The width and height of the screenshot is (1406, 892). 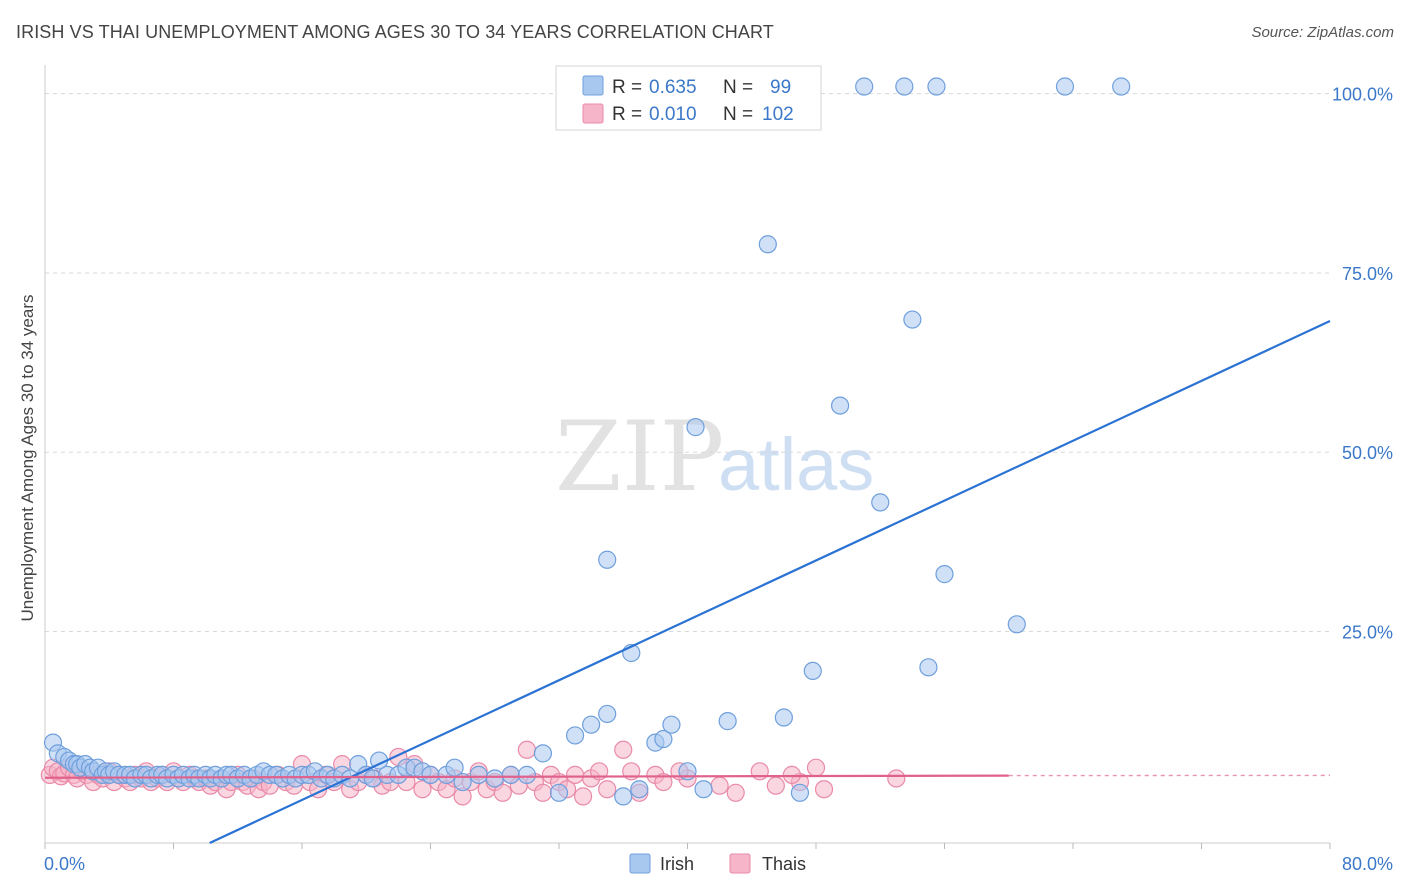 I want to click on bottom-legend-swatch-thai, so click(x=740, y=863).